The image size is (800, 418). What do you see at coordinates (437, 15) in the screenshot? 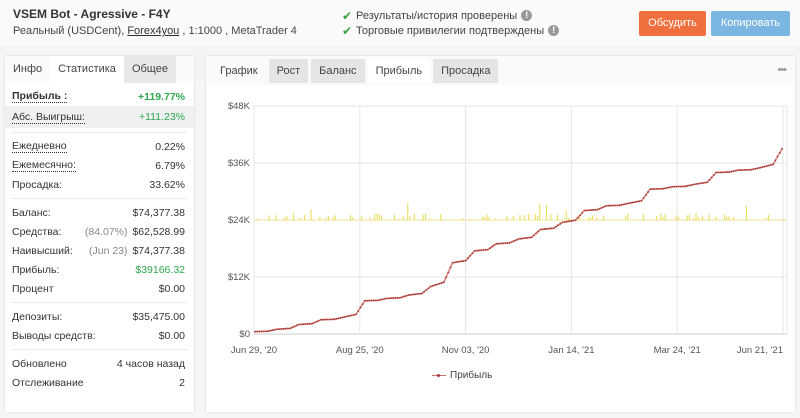
I see `verification-label: Результаты/история проверены` at bounding box center [437, 15].